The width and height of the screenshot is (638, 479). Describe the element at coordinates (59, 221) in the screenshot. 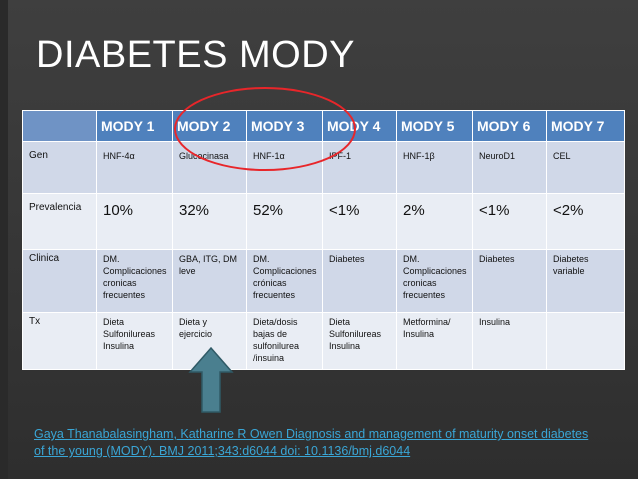

I see `row-label: Prevalencia` at that location.